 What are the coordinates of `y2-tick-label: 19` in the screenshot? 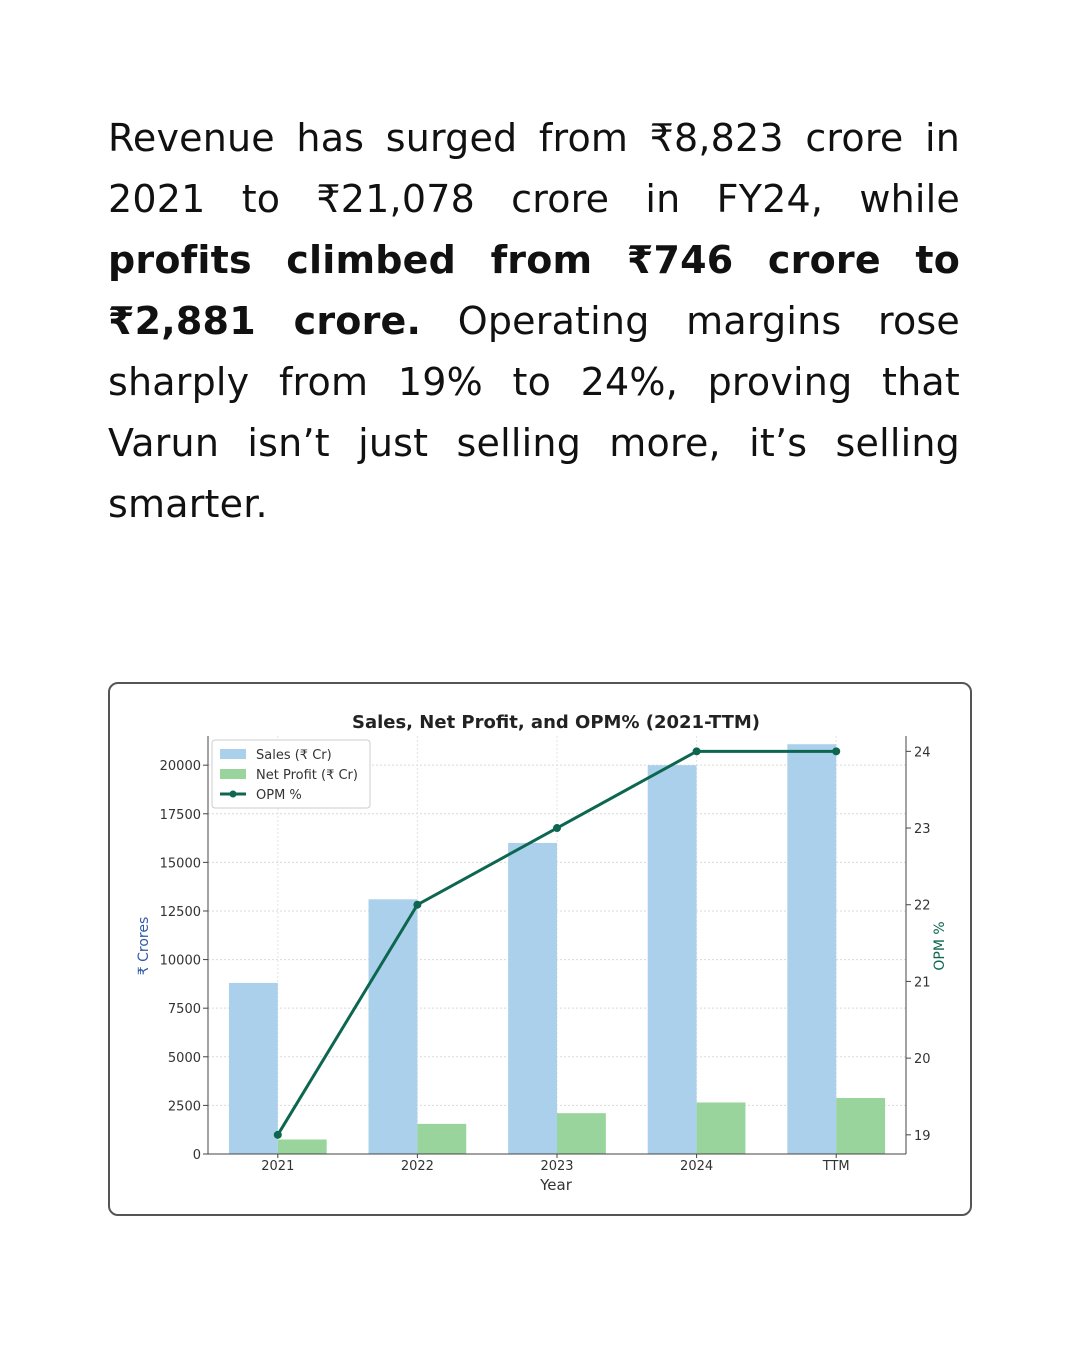 It's located at (922, 1136).